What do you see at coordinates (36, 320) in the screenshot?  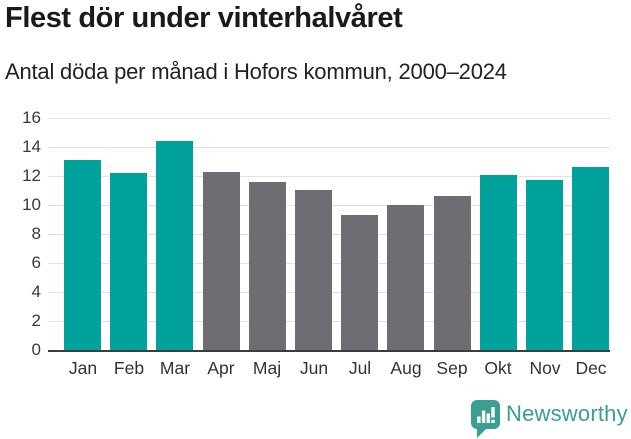 I see `y-tick-label-2: 2` at bounding box center [36, 320].